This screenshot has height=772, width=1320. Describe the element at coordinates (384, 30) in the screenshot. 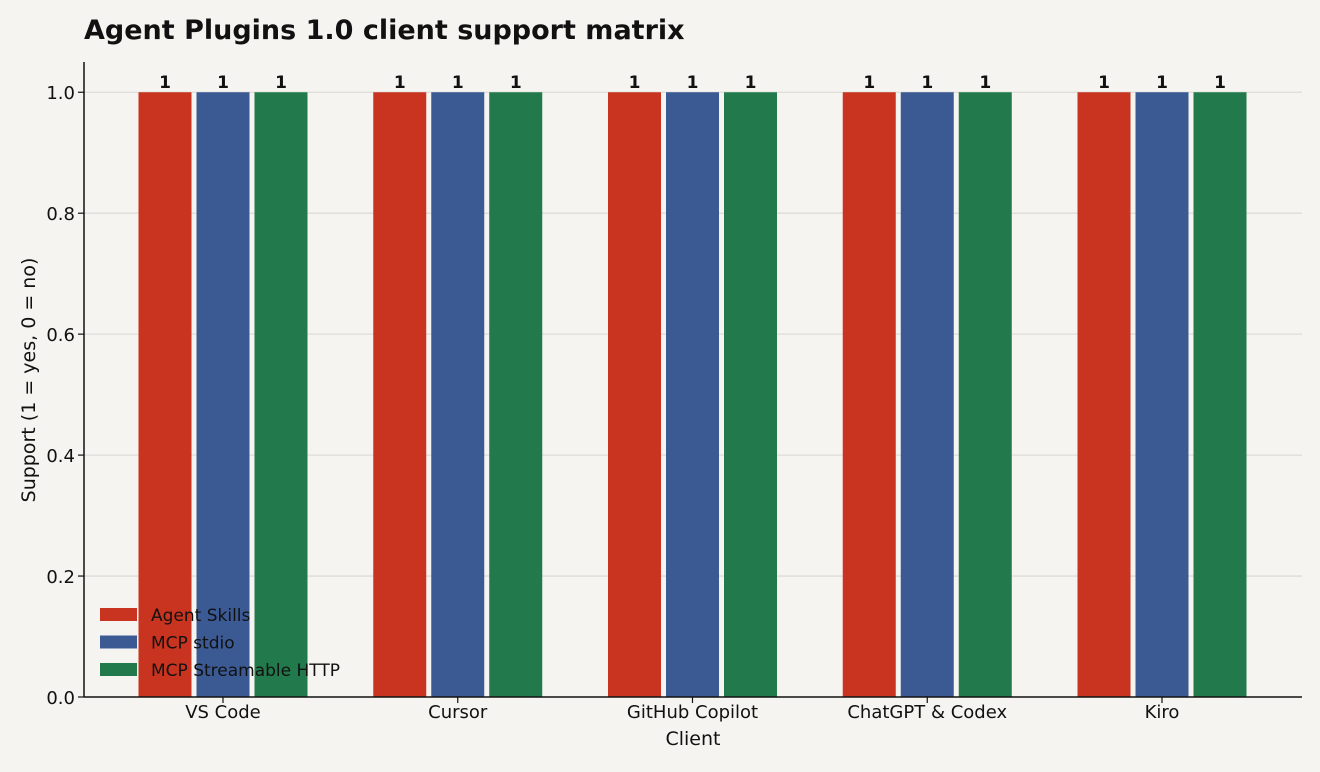

I see `chart-title: Agent Plugins 1.0 client support matrix` at that location.